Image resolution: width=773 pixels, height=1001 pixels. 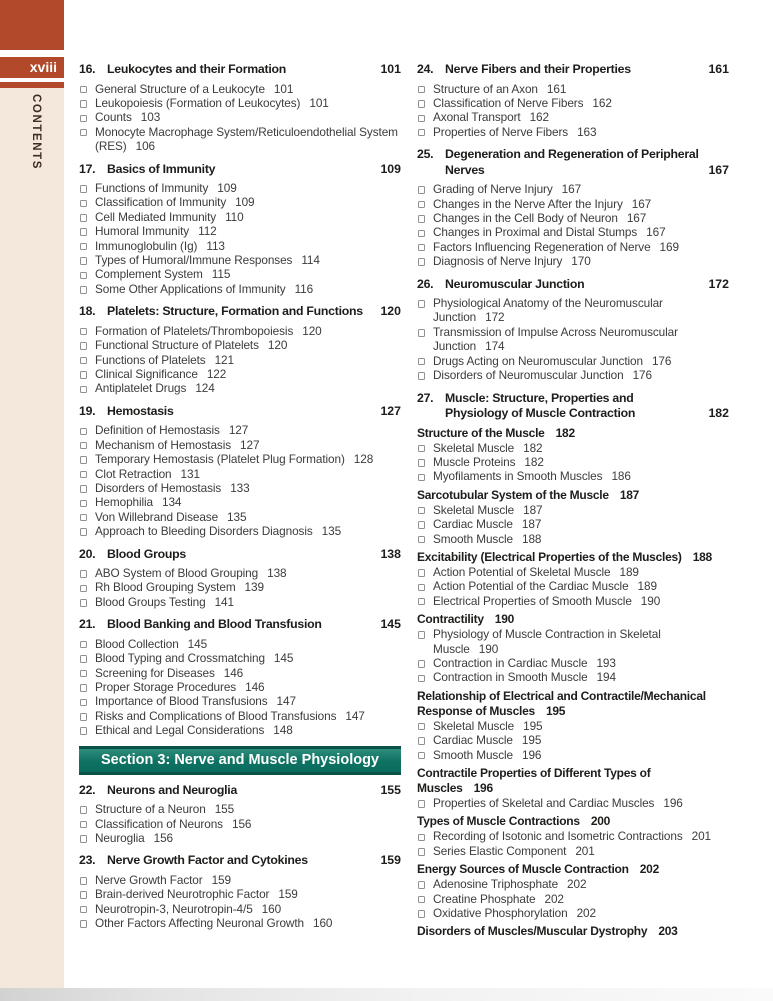 I want to click on chapter-page-number: 167, so click(x=718, y=169).